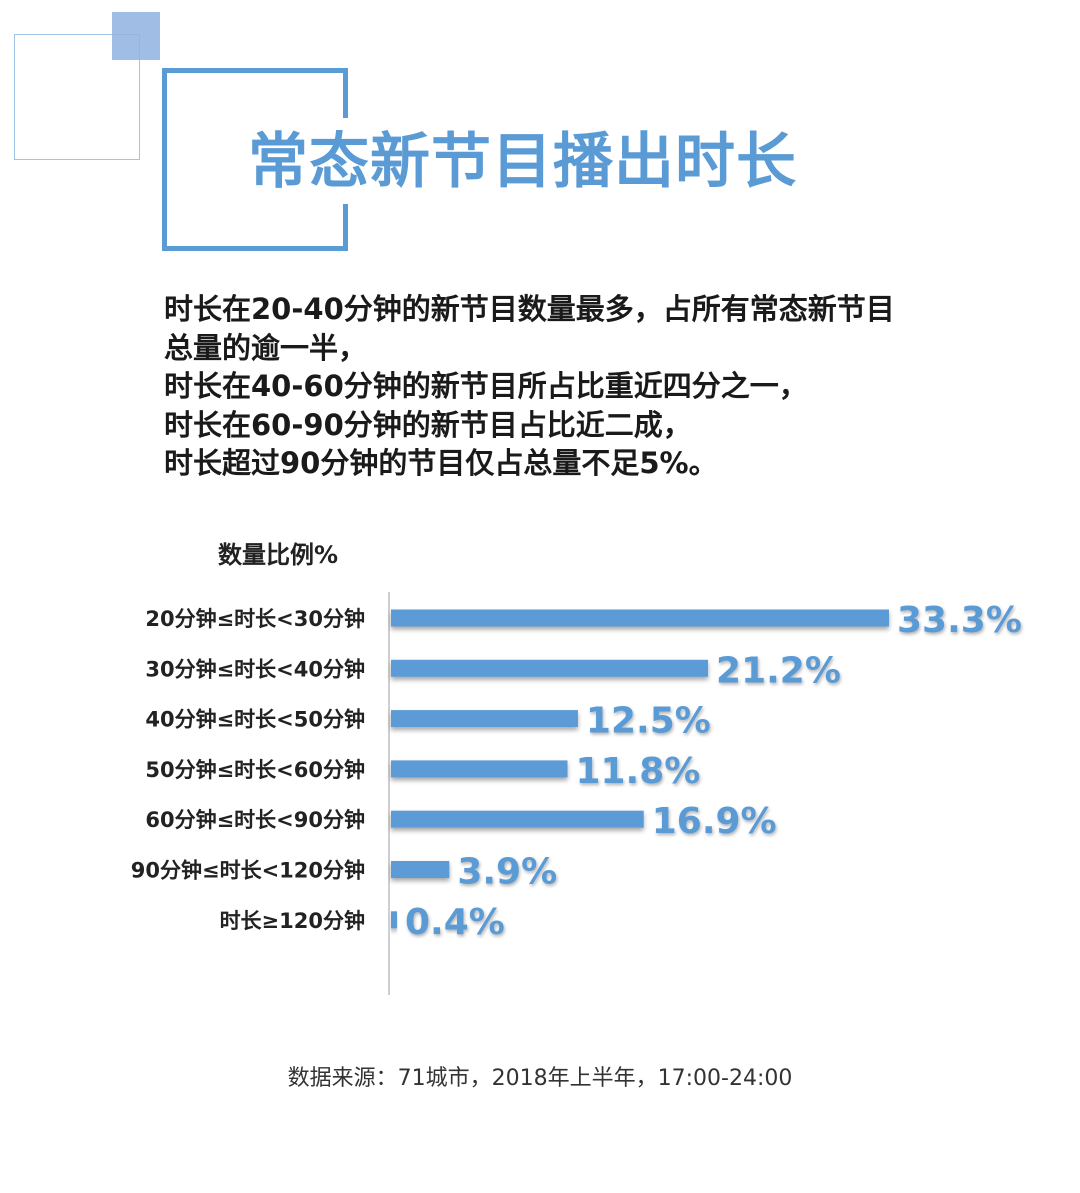  I want to click on title-frame-gap, so click(347, 161).